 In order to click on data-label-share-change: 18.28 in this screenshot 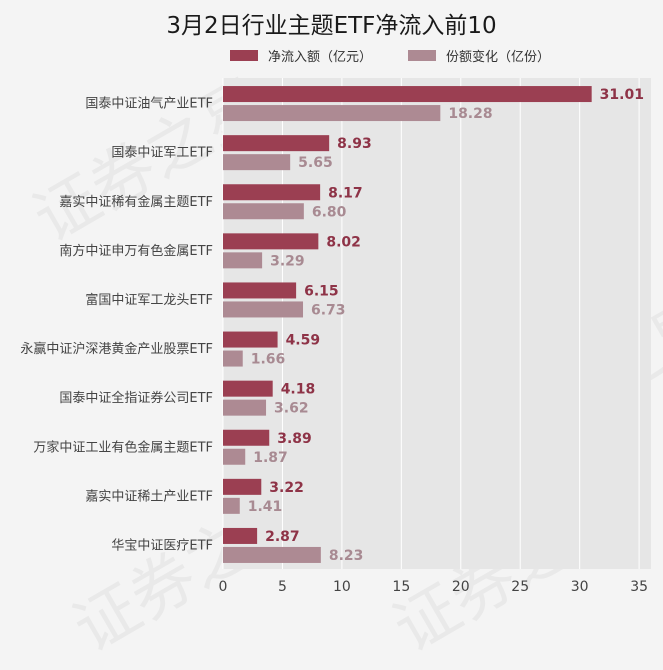, I will do `click(470, 114)`.